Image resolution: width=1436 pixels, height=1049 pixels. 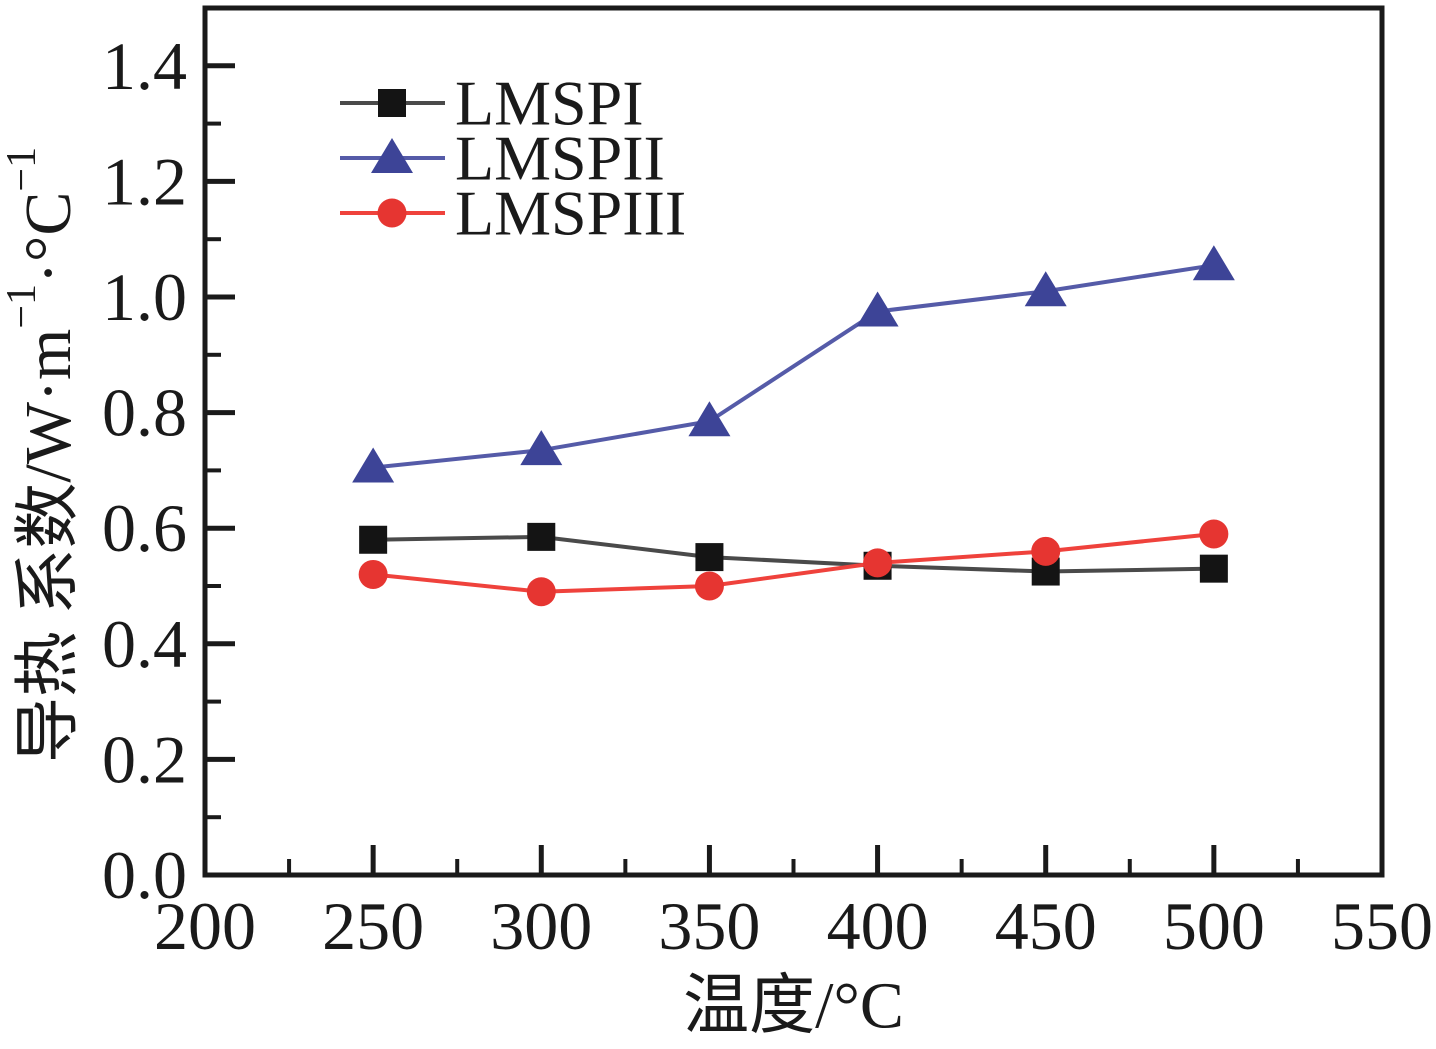 I want to click on series-markers-LMSPIII, so click(x=793, y=563).